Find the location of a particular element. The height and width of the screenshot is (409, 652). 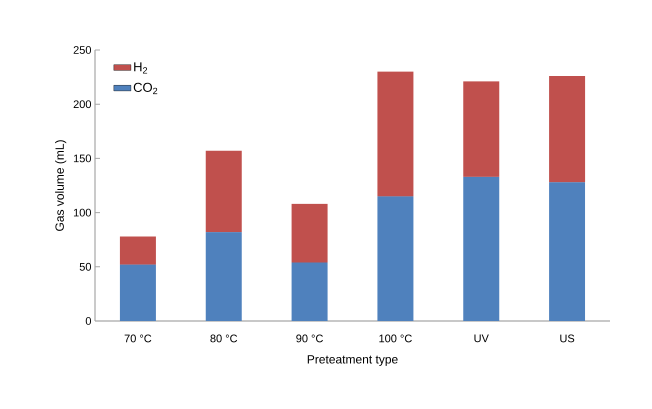

legend-label: CO$_{2}$ is located at coordinates (146, 88).